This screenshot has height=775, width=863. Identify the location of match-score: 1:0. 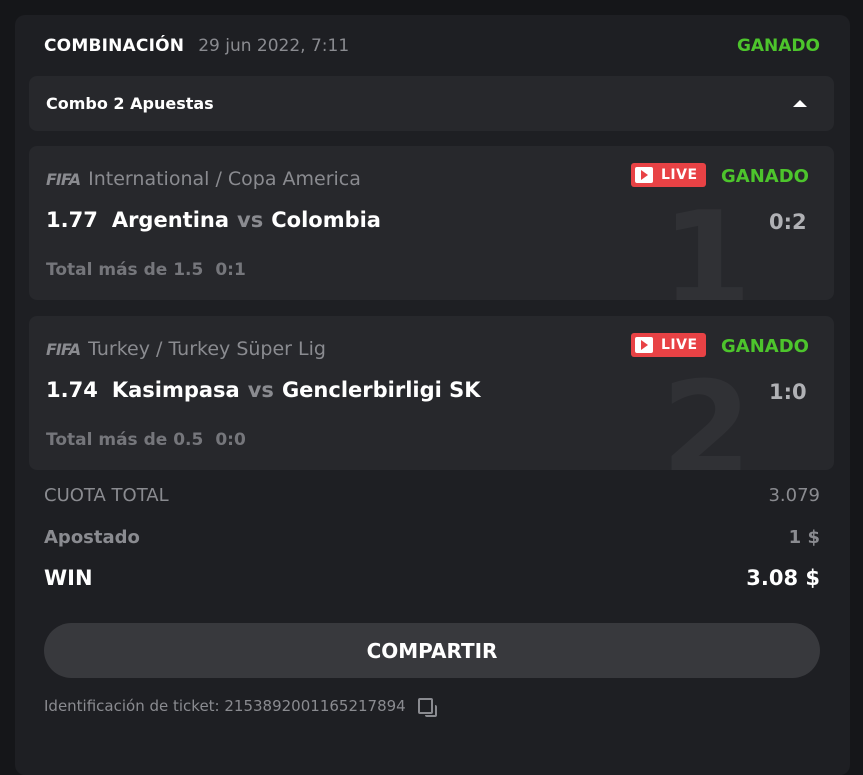
(788, 392).